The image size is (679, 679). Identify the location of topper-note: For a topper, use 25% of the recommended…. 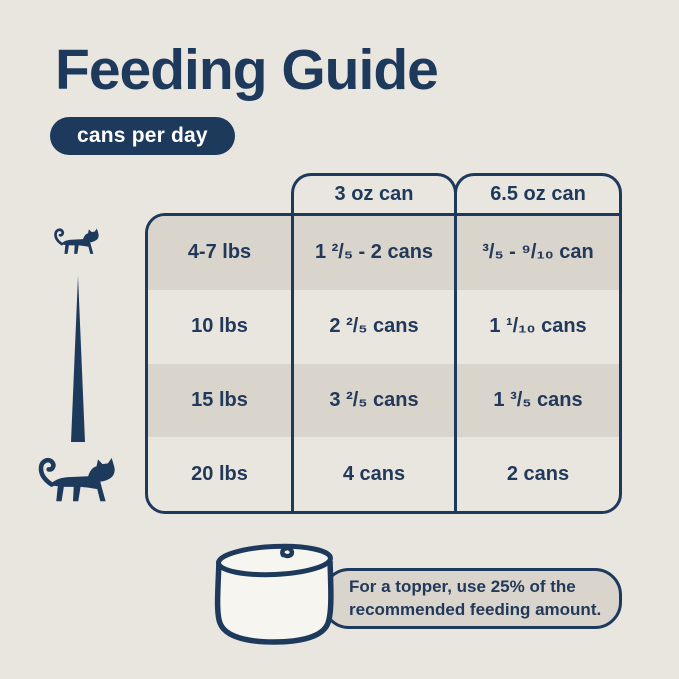
(472, 598).